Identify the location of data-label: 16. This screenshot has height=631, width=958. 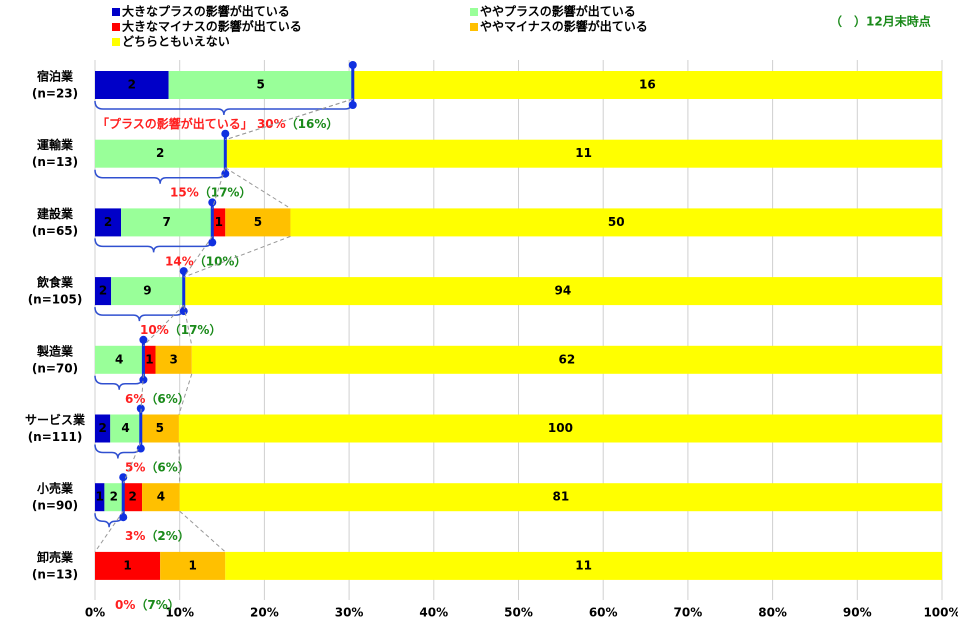
(647, 85).